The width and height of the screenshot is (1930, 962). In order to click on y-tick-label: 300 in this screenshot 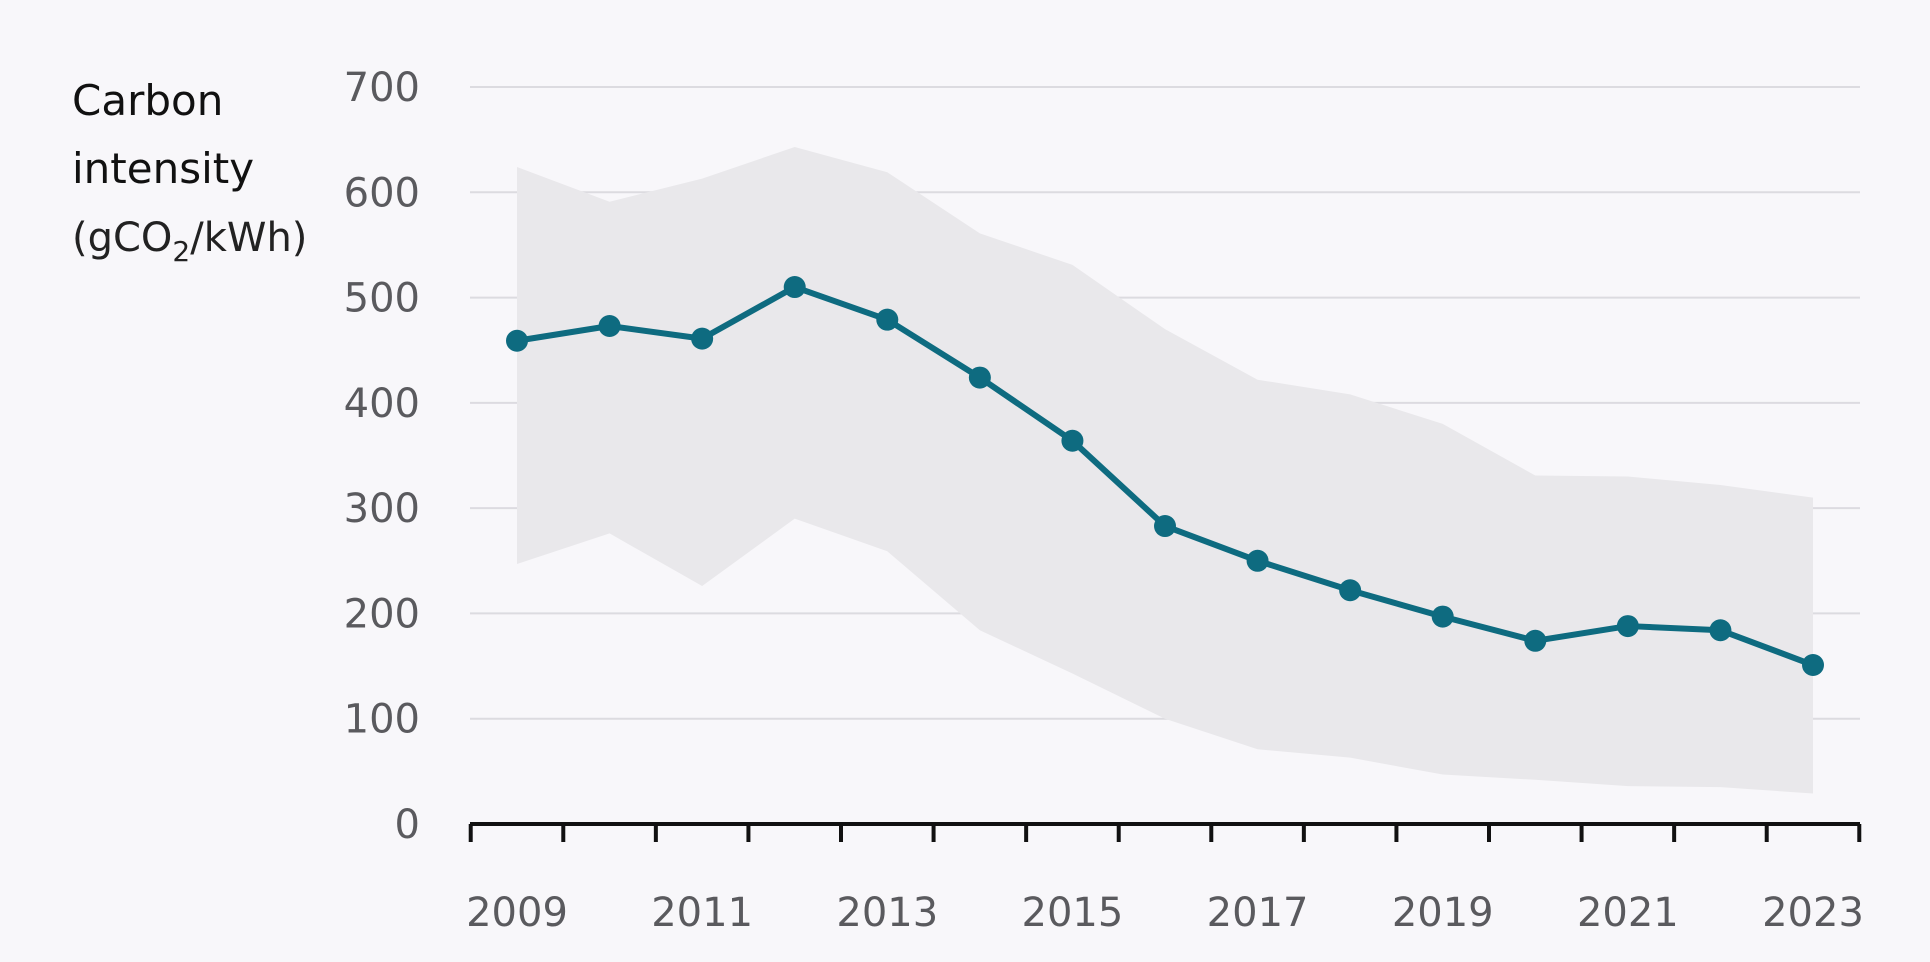, I will do `click(382, 509)`.